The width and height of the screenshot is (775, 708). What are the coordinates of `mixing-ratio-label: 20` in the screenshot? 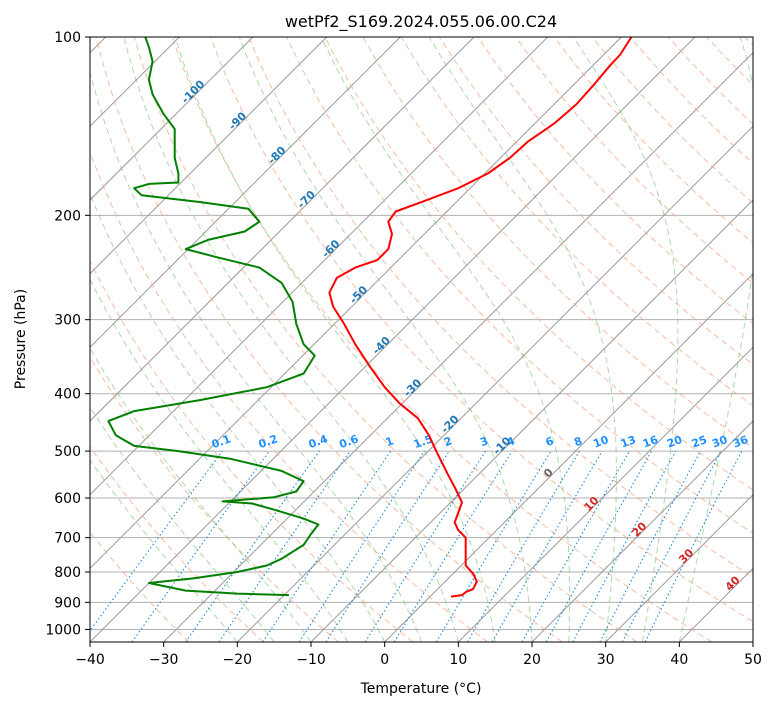 It's located at (674, 442).